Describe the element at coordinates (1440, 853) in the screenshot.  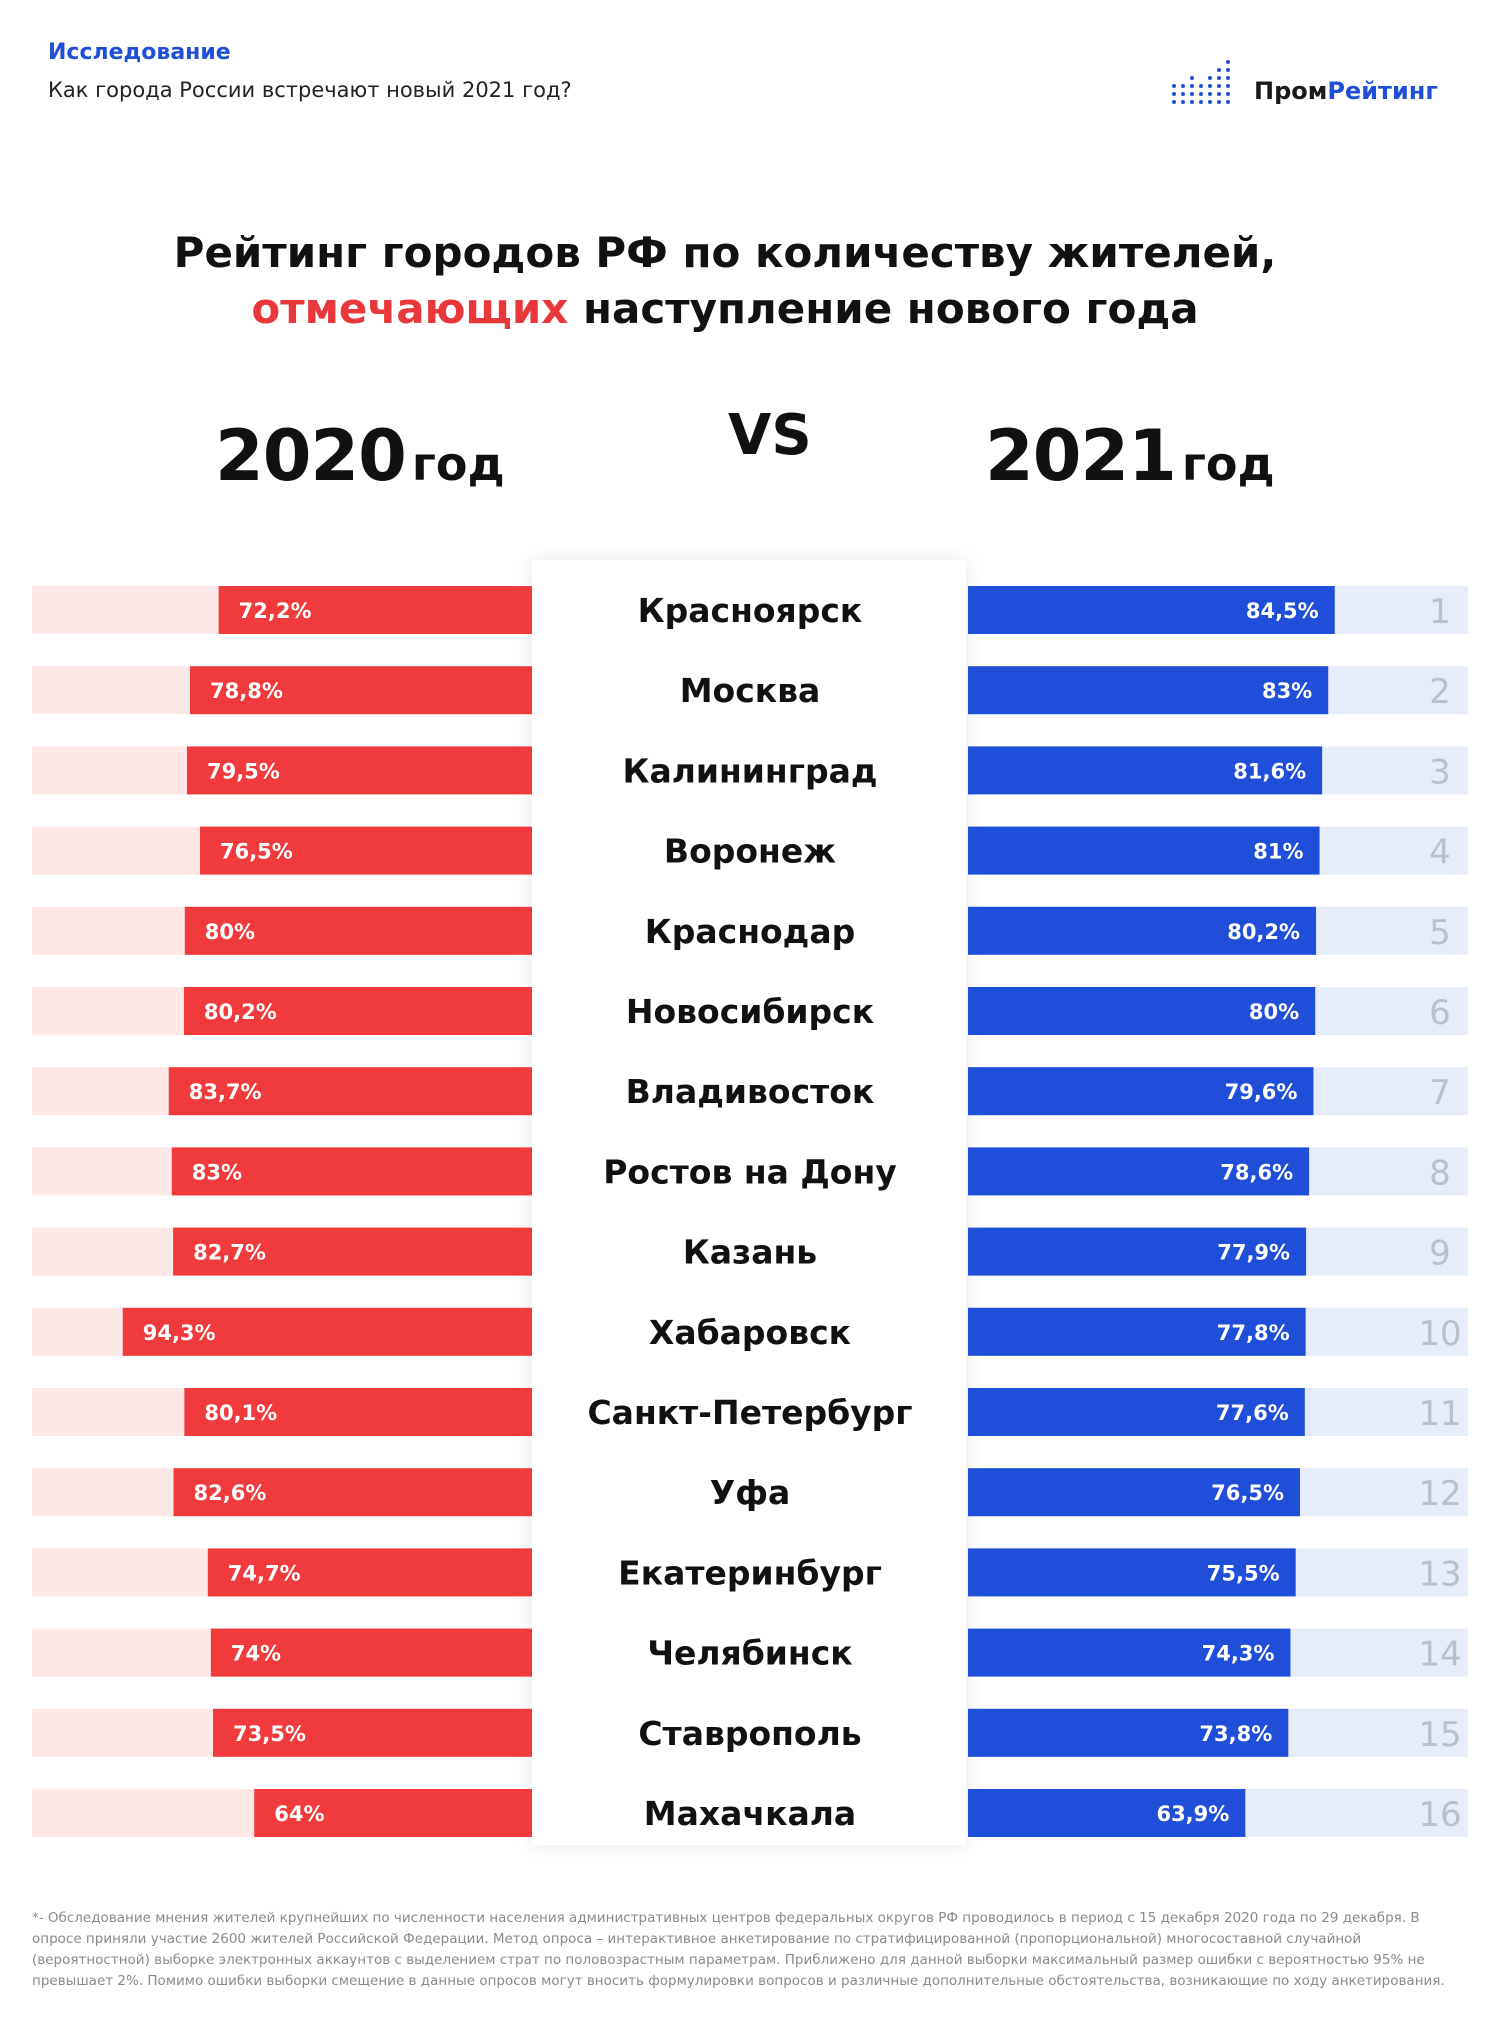
I see `rank-number: 4` at that location.